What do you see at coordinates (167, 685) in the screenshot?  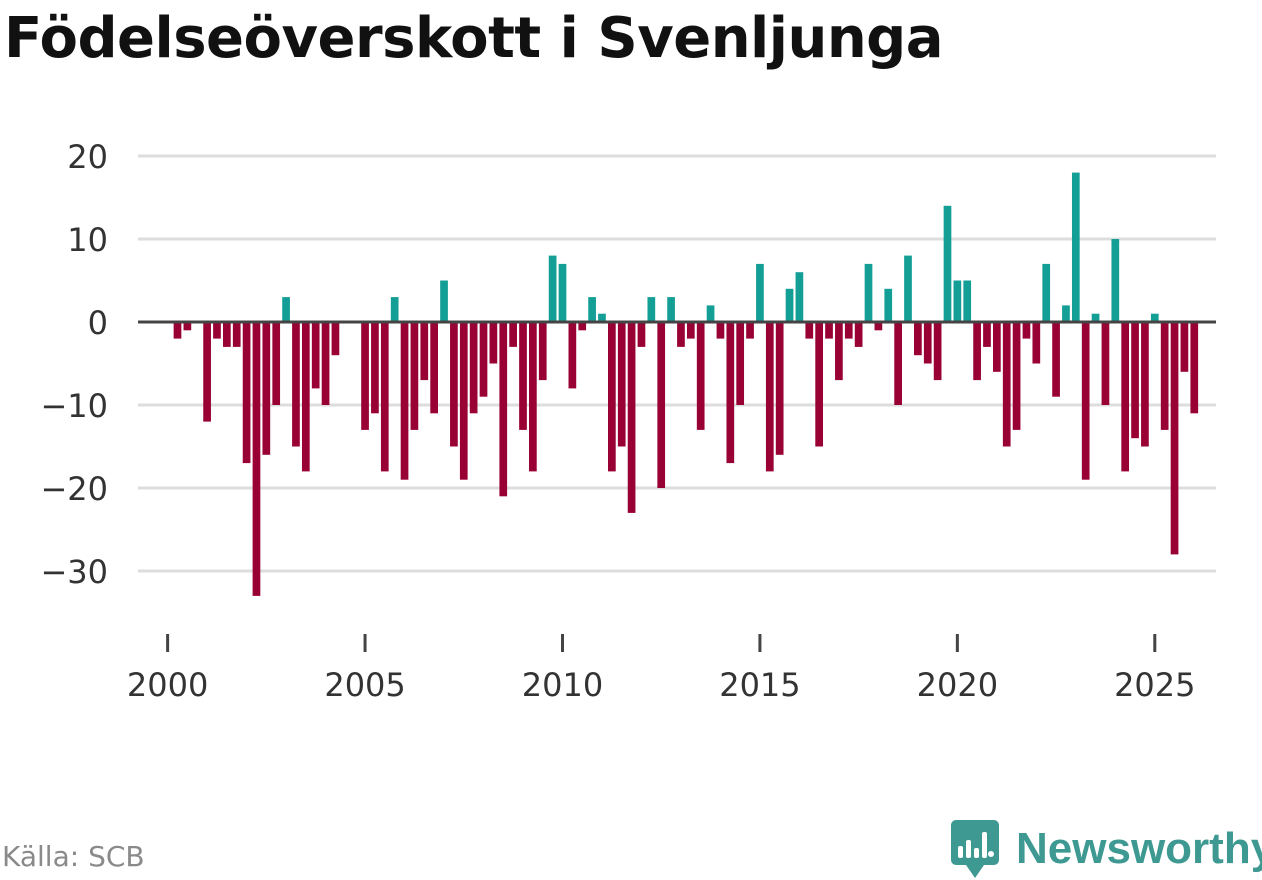 I see `x-tick-label: 2000` at bounding box center [167, 685].